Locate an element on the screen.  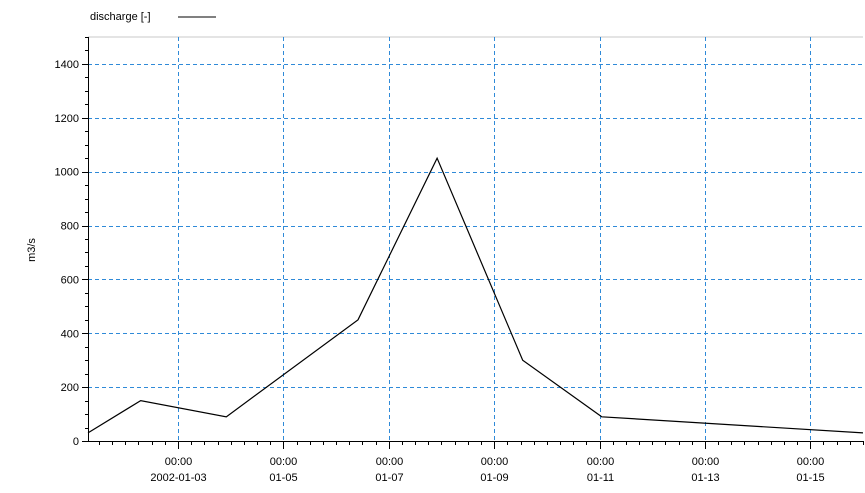
y-tick-label: 1400 is located at coordinates (67, 65).